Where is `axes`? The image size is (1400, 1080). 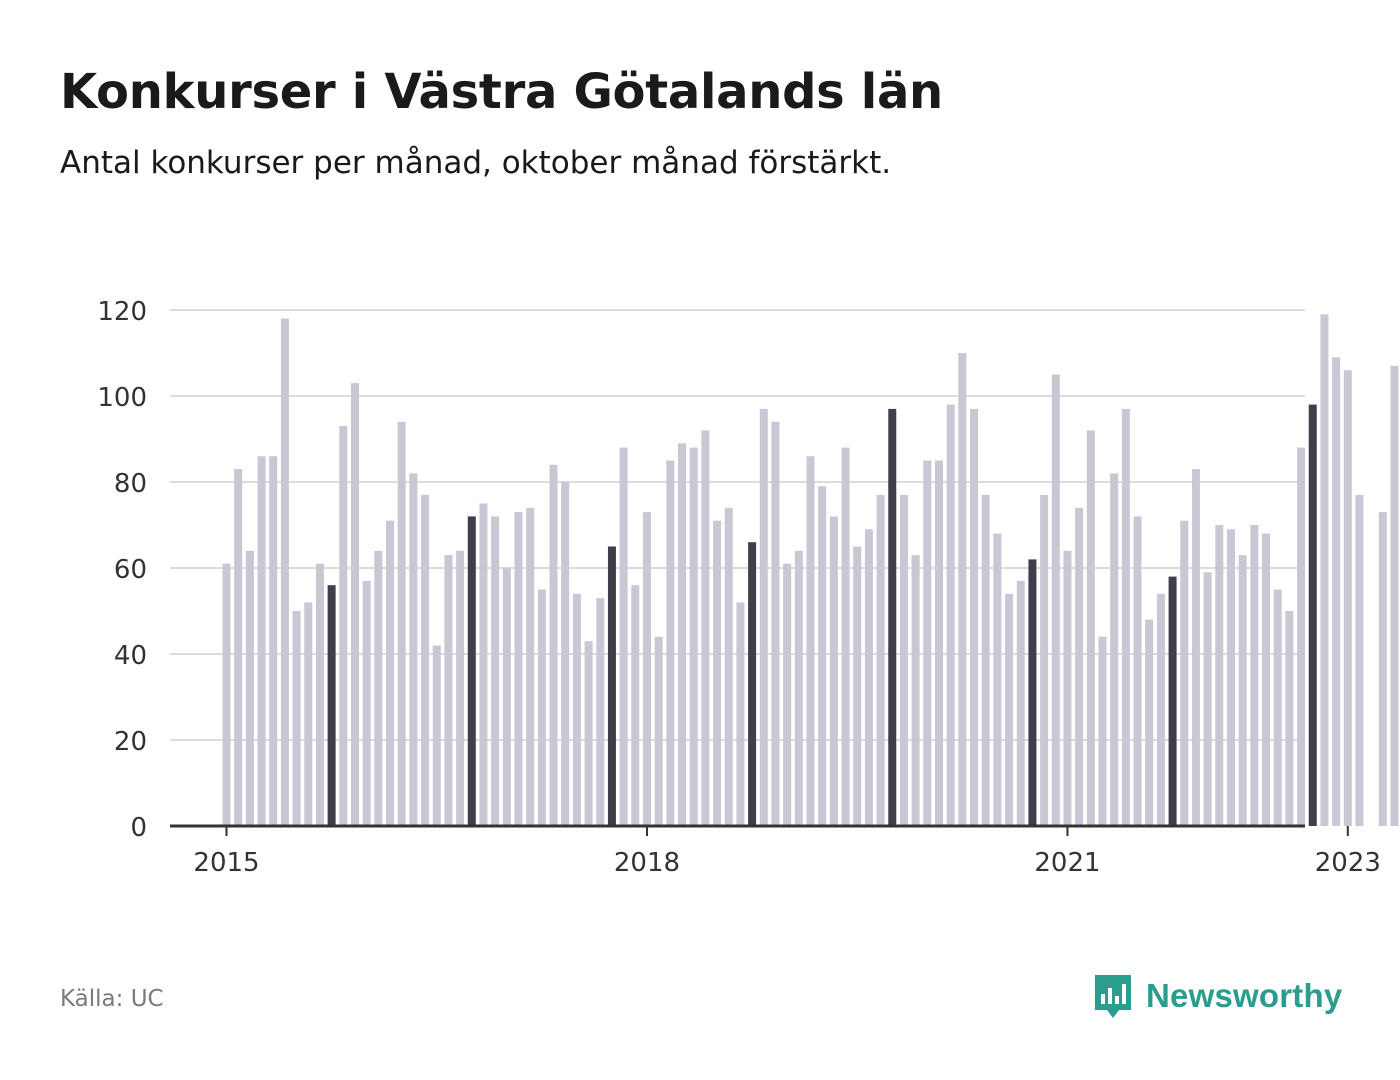 axes is located at coordinates (759, 830).